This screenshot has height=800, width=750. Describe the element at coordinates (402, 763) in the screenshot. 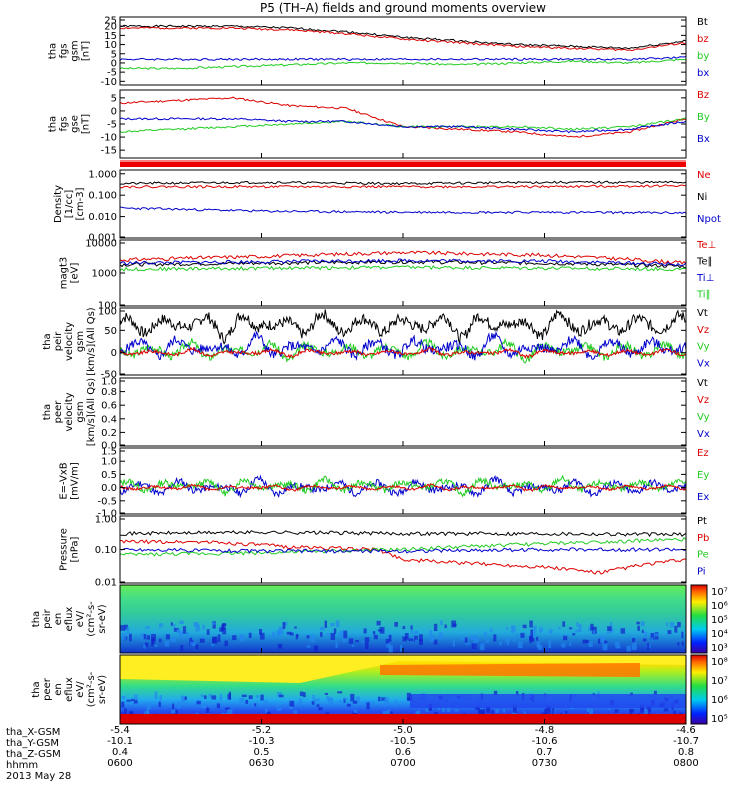

I see `x-axis-value: 0700` at that location.